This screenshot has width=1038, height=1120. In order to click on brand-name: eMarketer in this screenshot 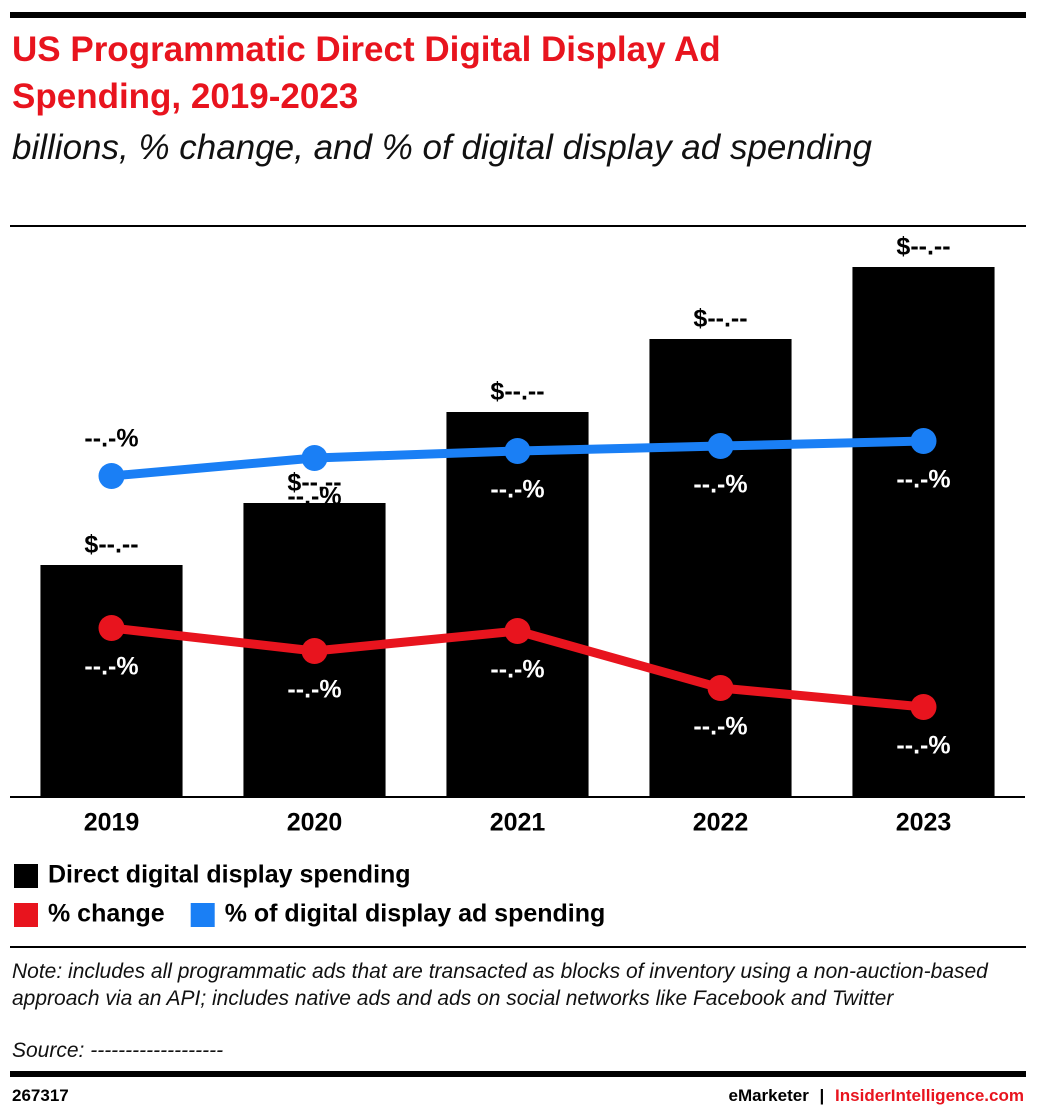, I will do `click(768, 1095)`.